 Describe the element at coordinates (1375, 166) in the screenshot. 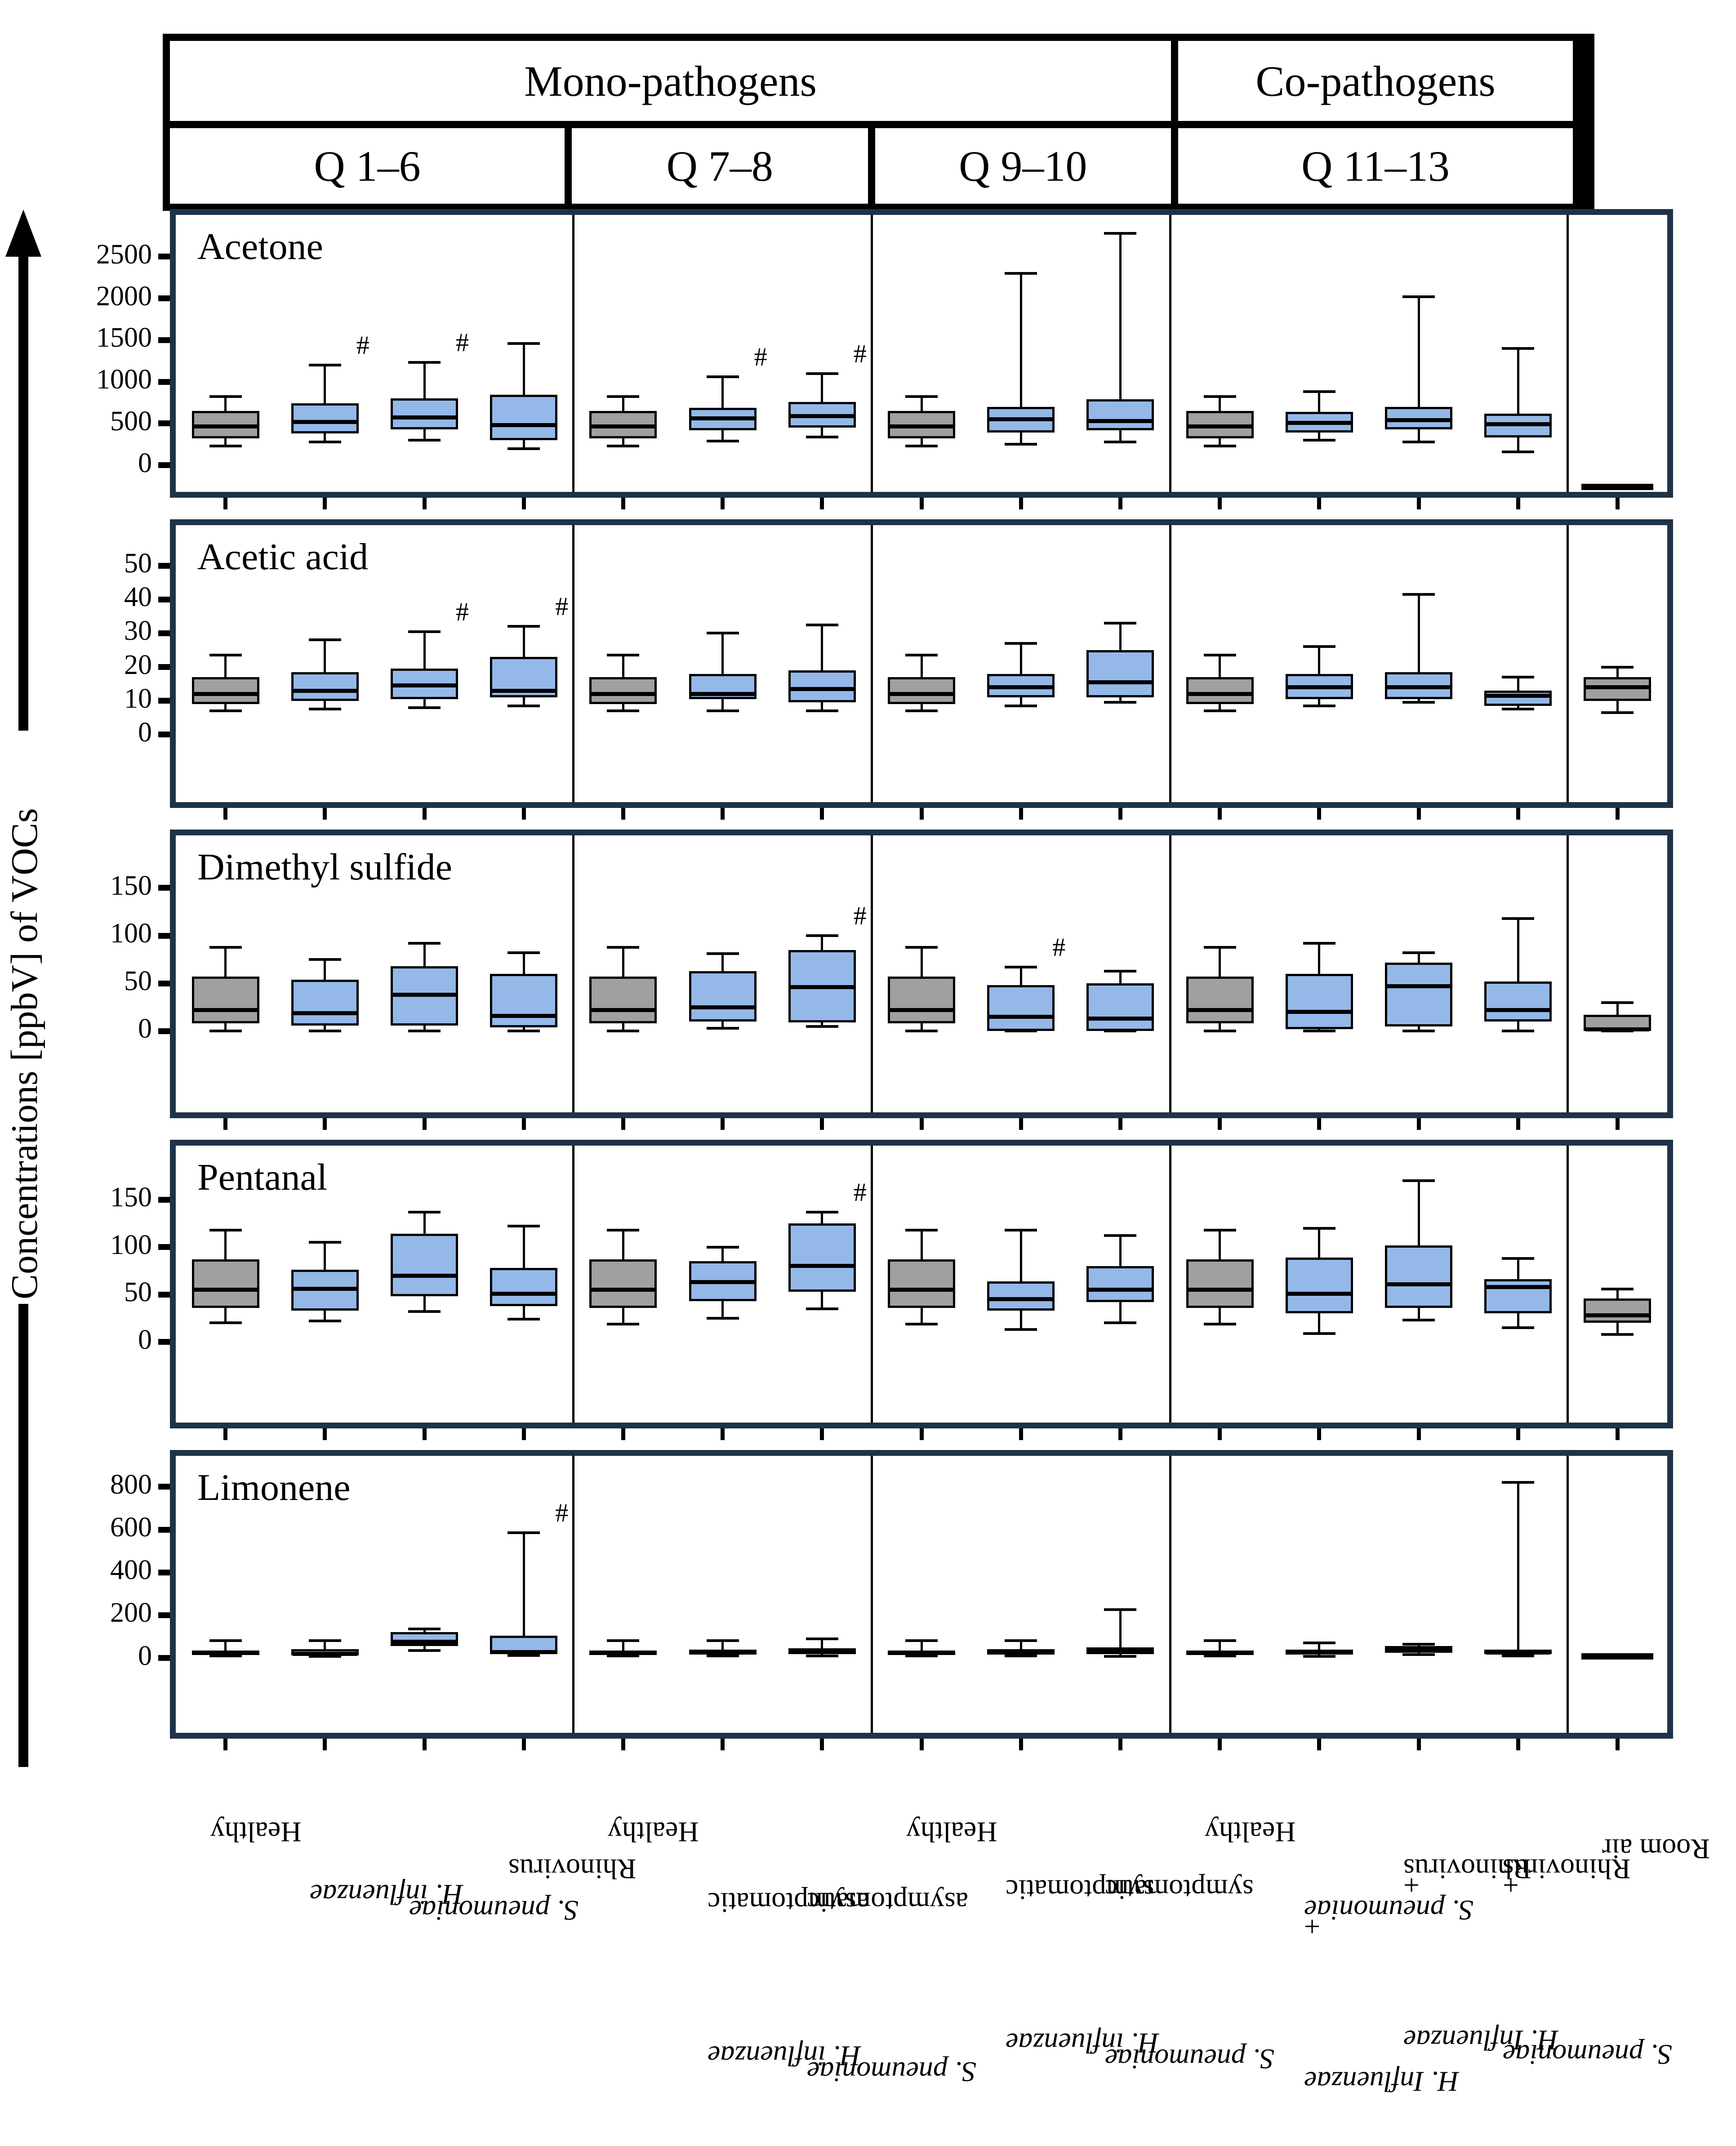

I see `header-quarter-3: Q 11–13` at that location.